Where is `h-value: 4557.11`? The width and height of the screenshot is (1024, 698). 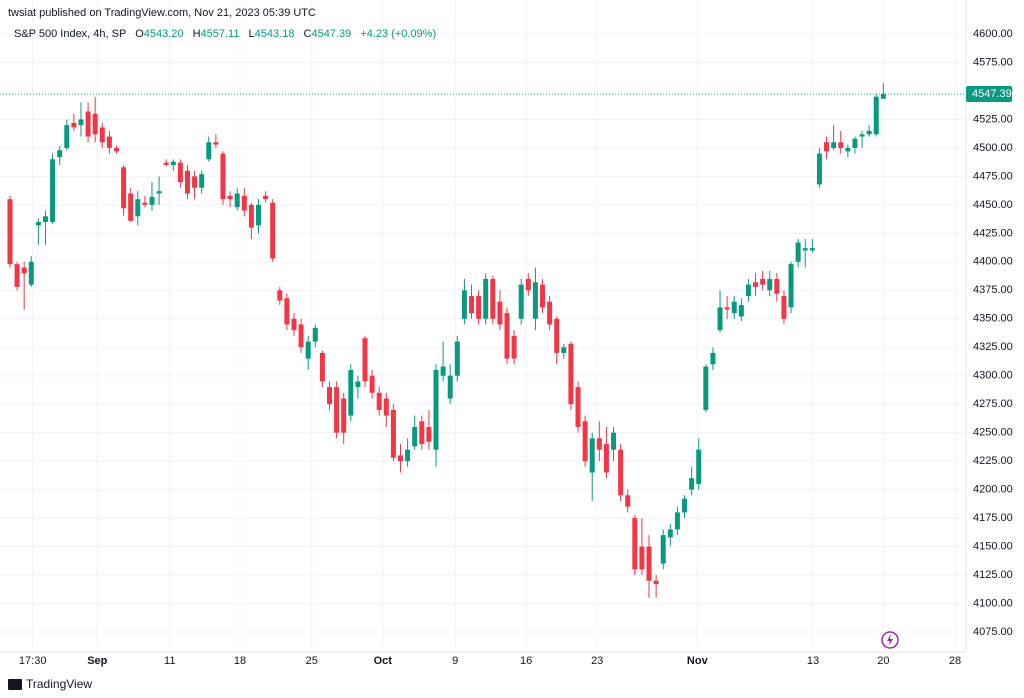 h-value: 4557.11 is located at coordinates (220, 34).